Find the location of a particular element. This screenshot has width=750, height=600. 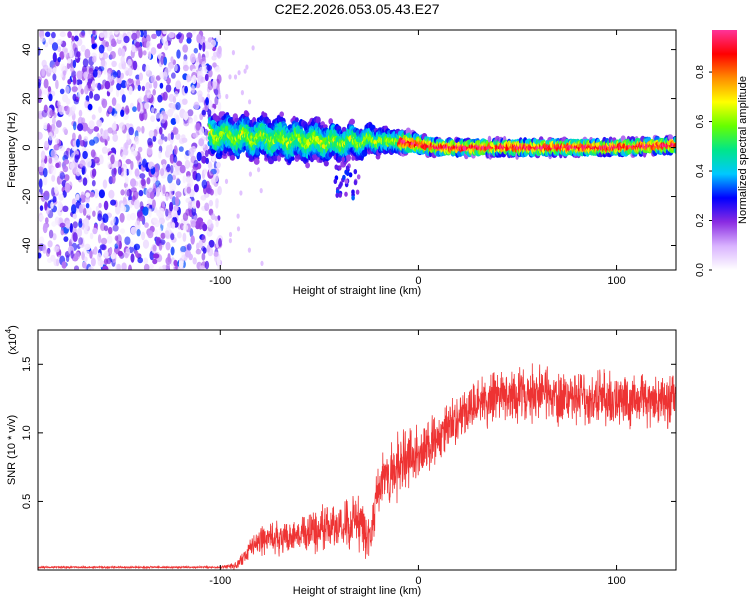

colorbar-gradient is located at coordinates (724, 150).